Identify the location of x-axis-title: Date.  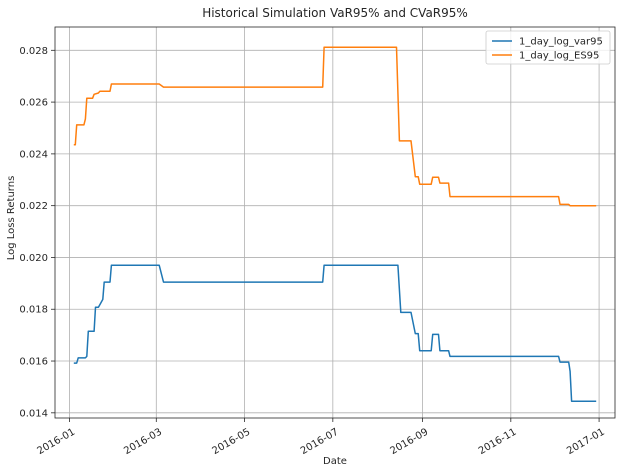
(335, 461).